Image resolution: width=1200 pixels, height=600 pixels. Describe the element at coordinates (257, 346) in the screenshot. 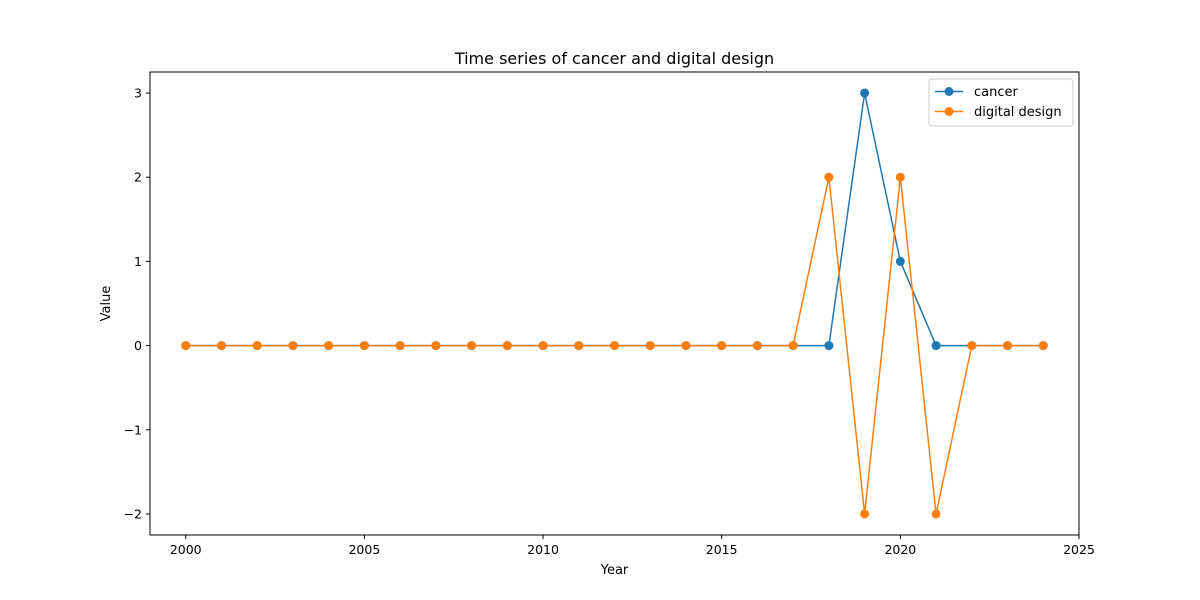

I see `point-digital-design-2002` at that location.